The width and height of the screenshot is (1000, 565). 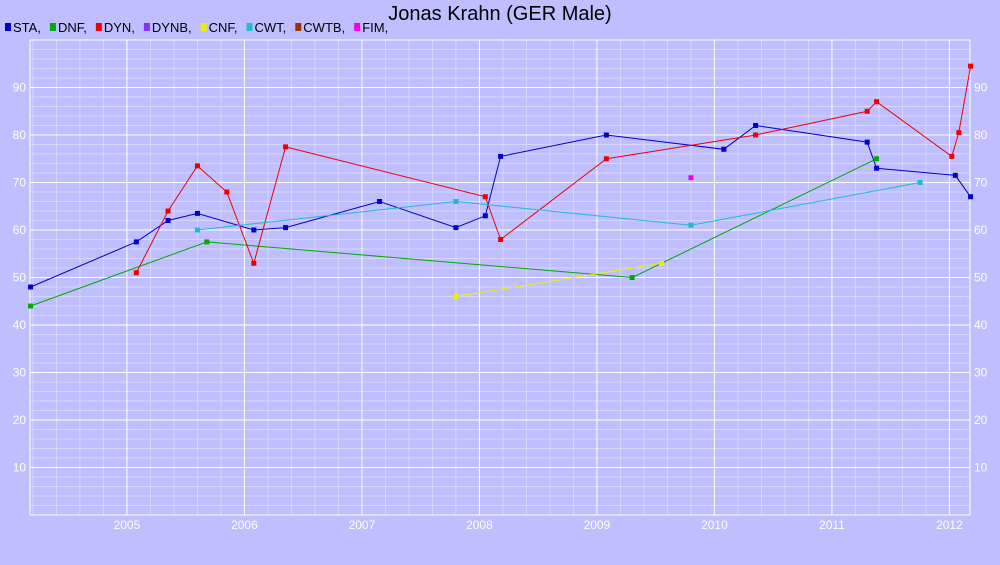 I want to click on legend-label-cwt: CWT,, so click(x=271, y=27).